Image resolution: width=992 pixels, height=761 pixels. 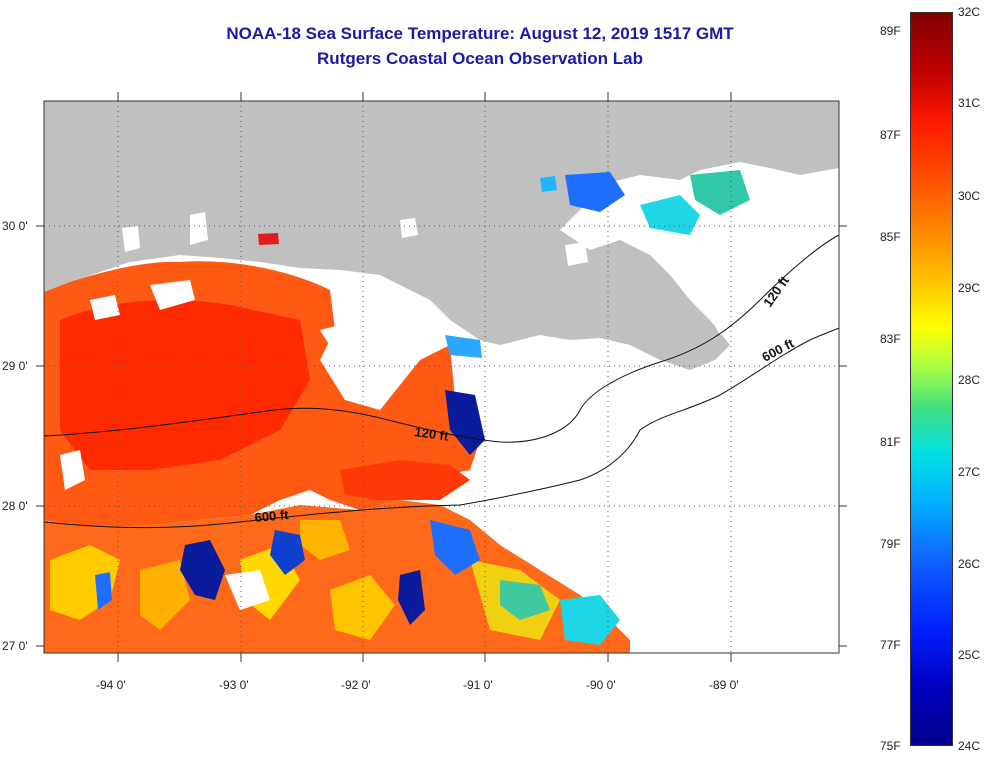 I want to click on sst-field-hot, so click(x=185, y=385).